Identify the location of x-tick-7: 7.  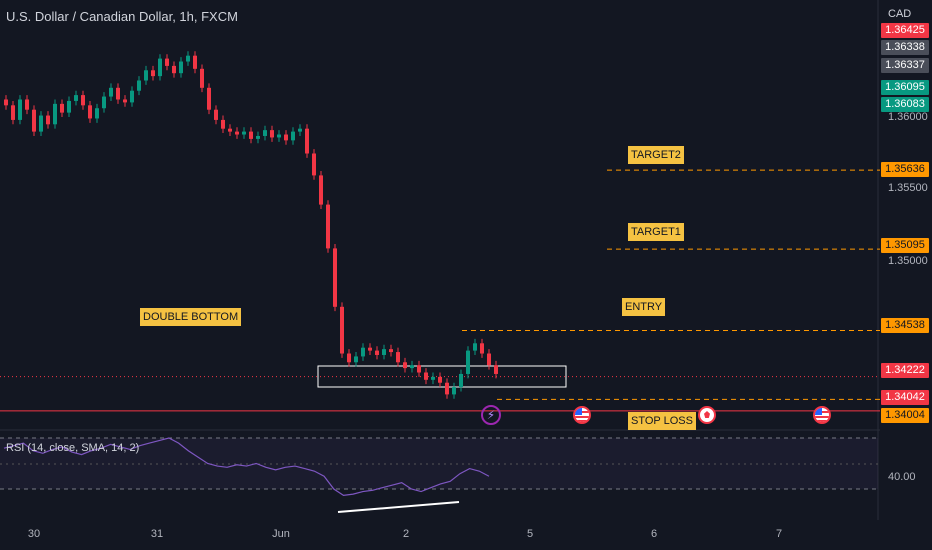
(779, 534).